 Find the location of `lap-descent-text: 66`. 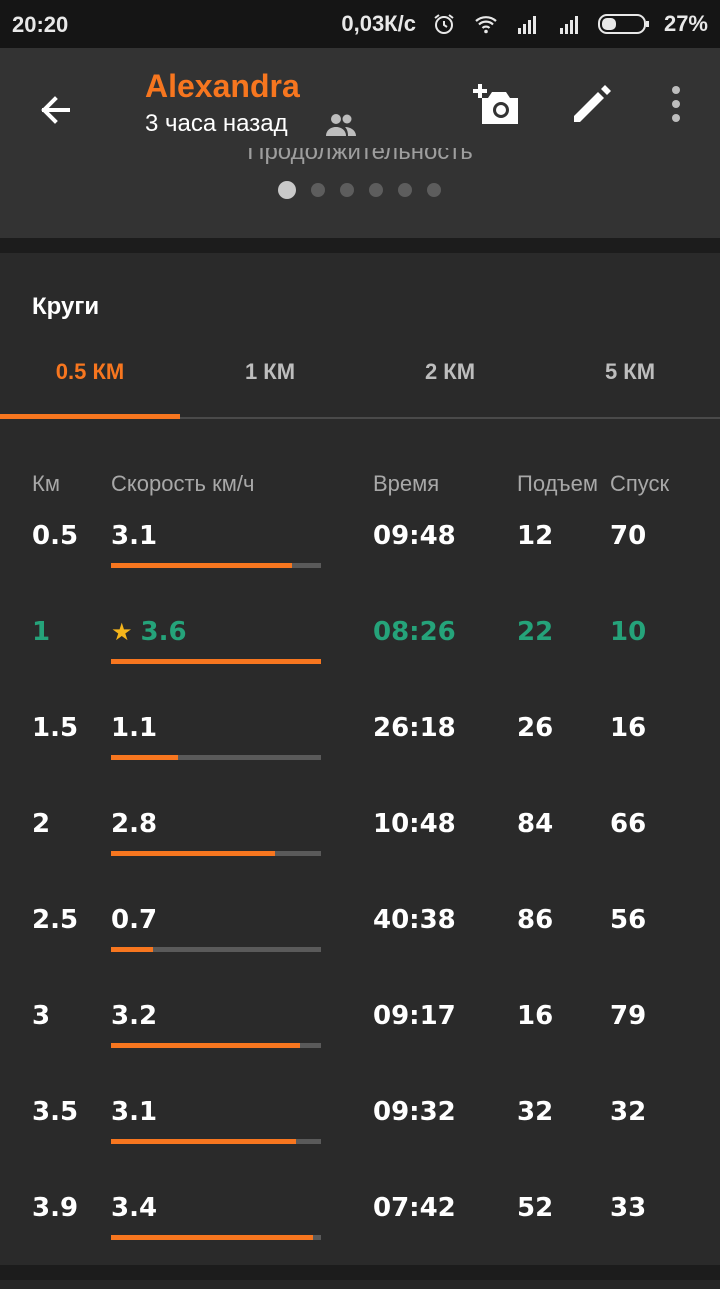

lap-descent-text: 66 is located at coordinates (628, 824).